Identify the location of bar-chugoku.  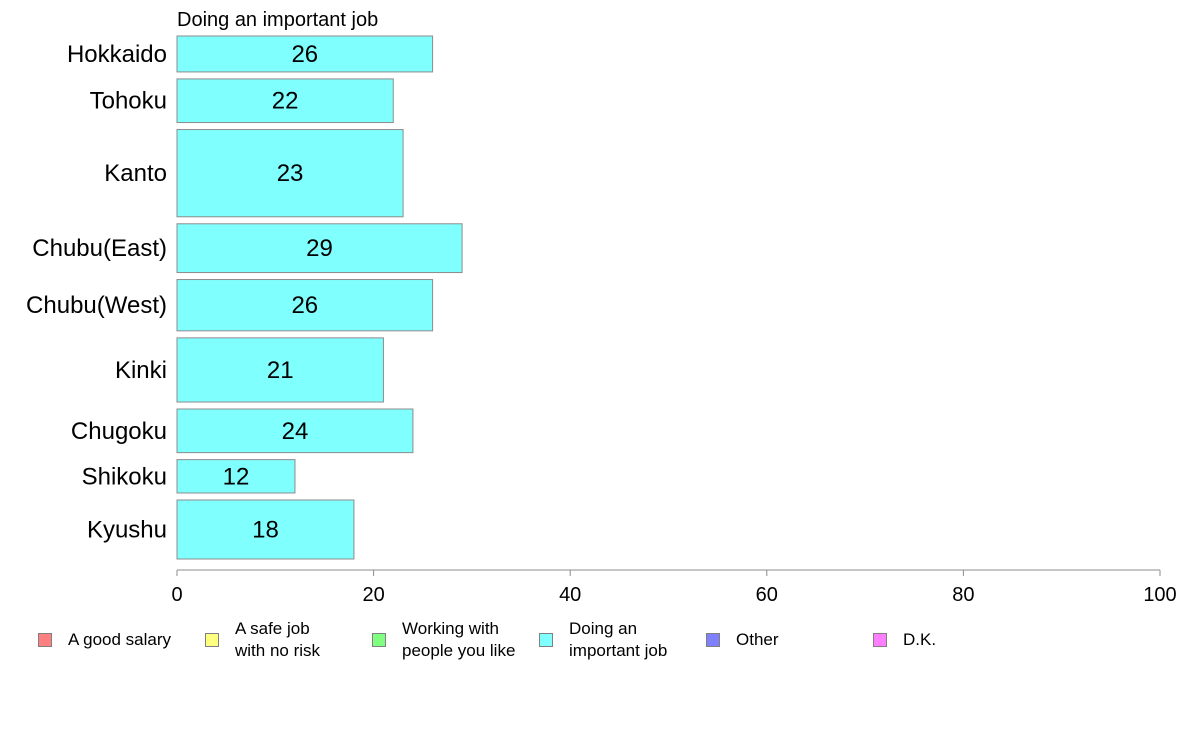
(295, 431).